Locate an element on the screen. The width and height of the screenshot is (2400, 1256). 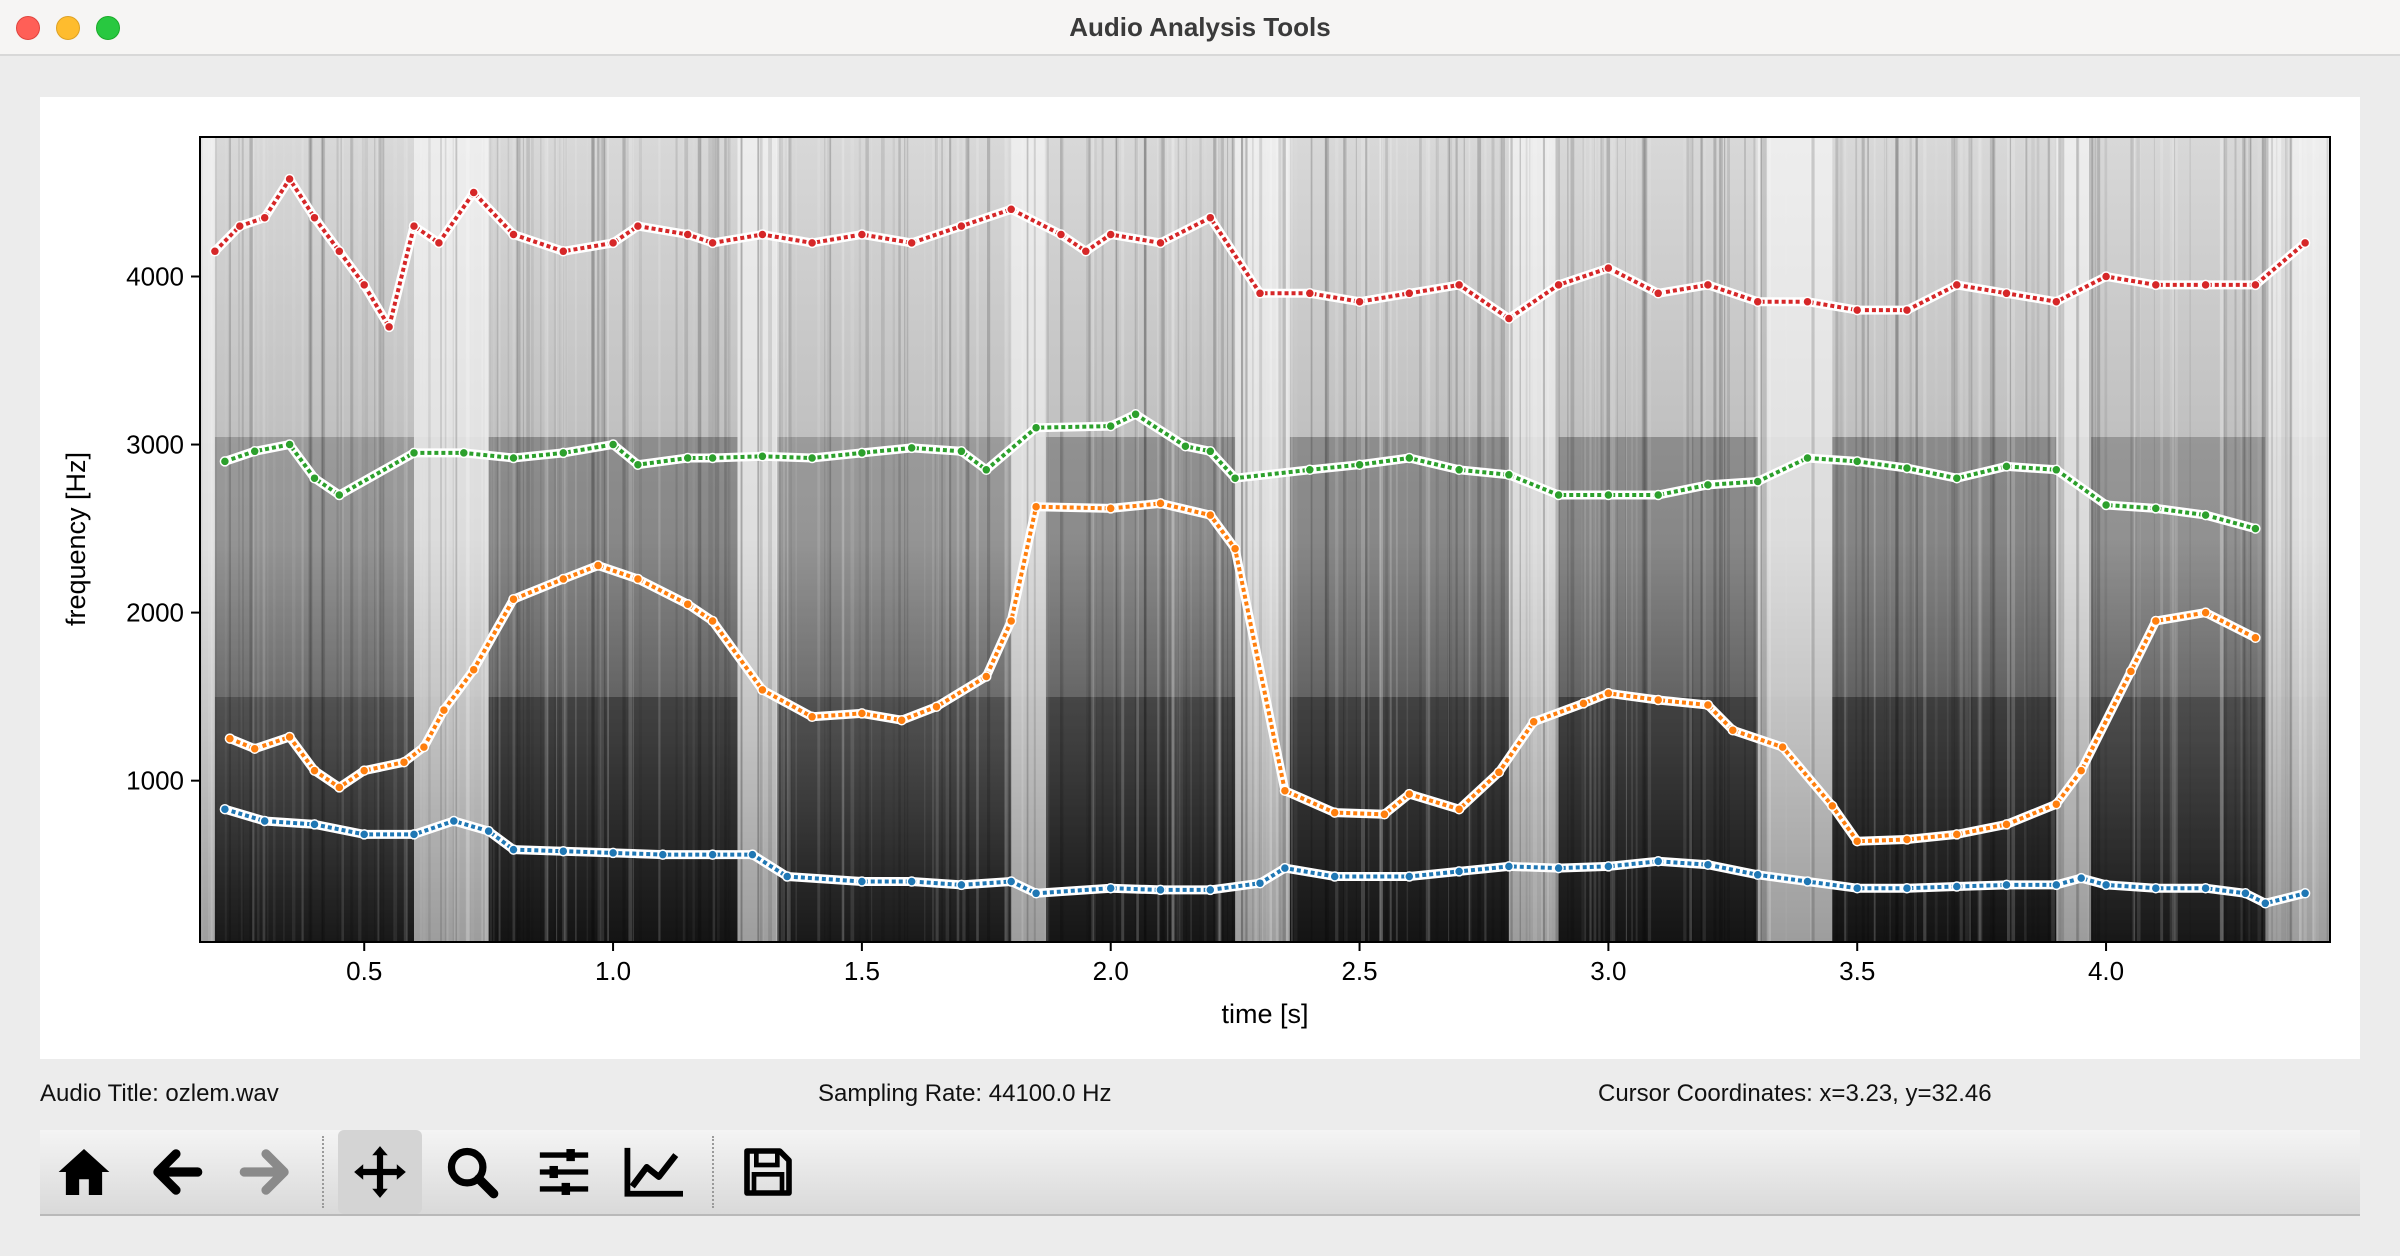
minimize-window-button is located at coordinates (68, 28).